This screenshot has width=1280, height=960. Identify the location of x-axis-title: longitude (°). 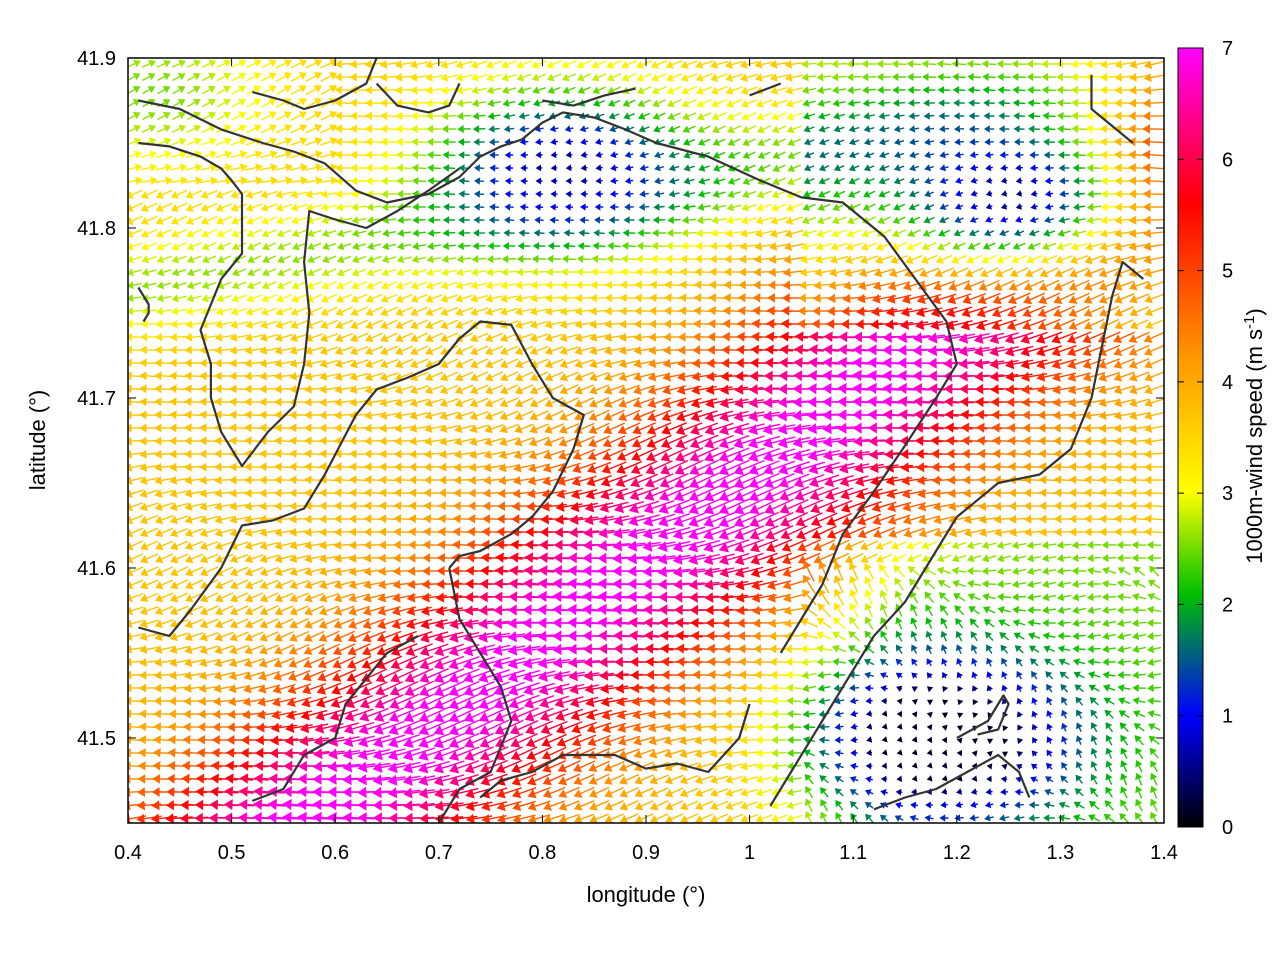
(646, 894).